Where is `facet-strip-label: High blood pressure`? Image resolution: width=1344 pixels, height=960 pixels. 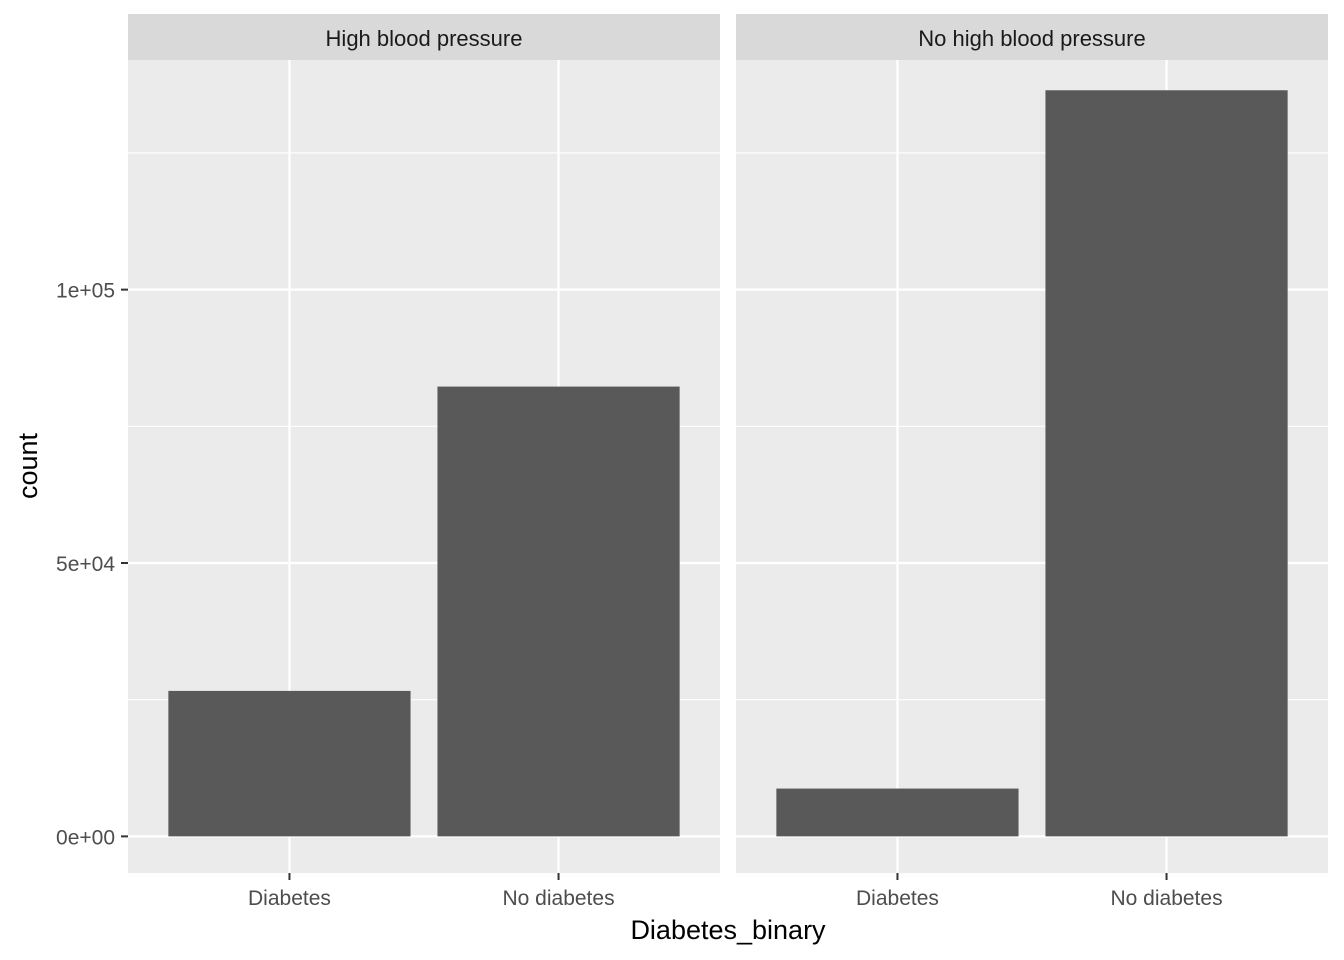
facet-strip-label: High blood pressure is located at coordinates (424, 38).